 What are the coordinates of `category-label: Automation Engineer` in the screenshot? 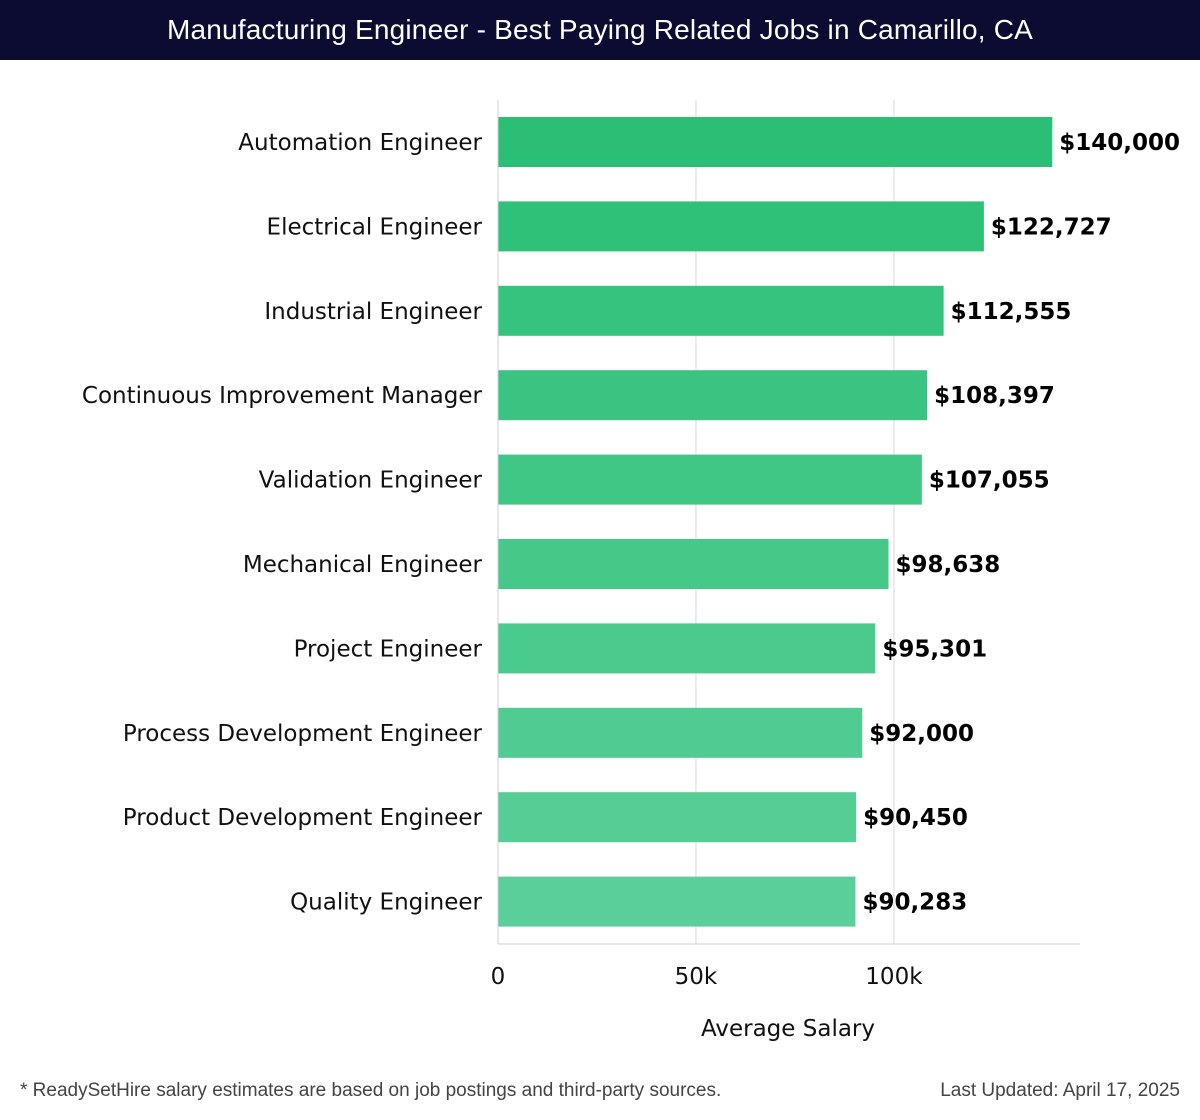 It's located at (360, 143).